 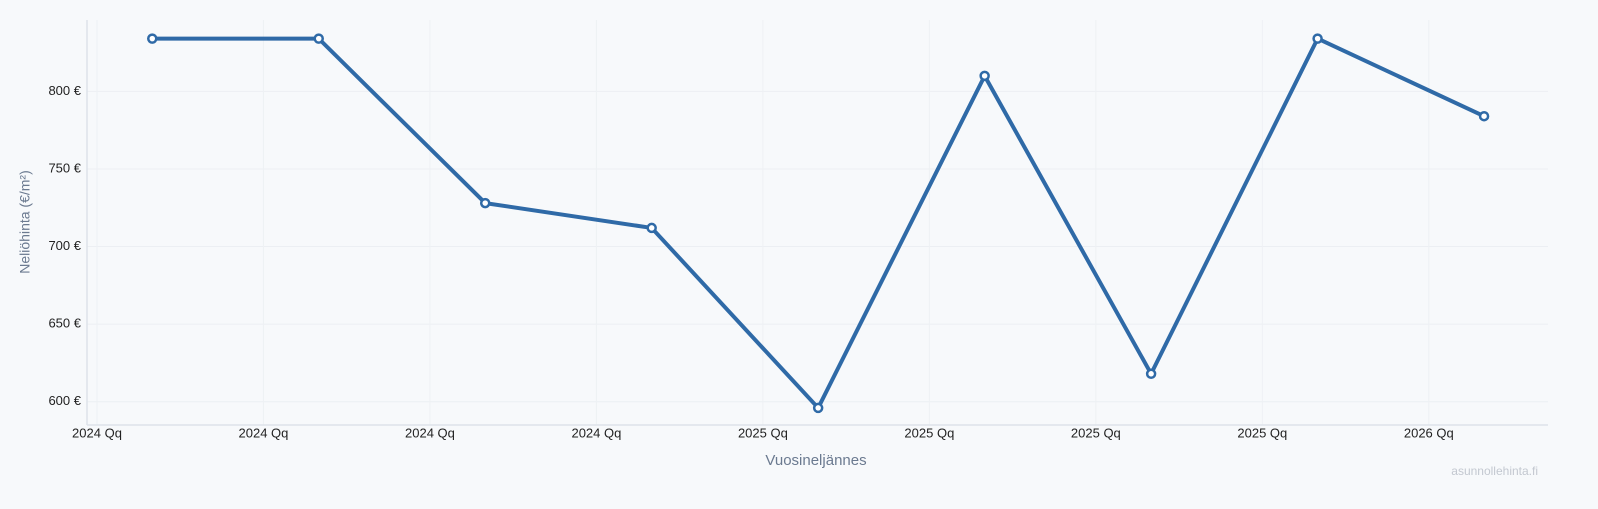 I want to click on y-tick-label: 600 €, so click(x=64, y=400).